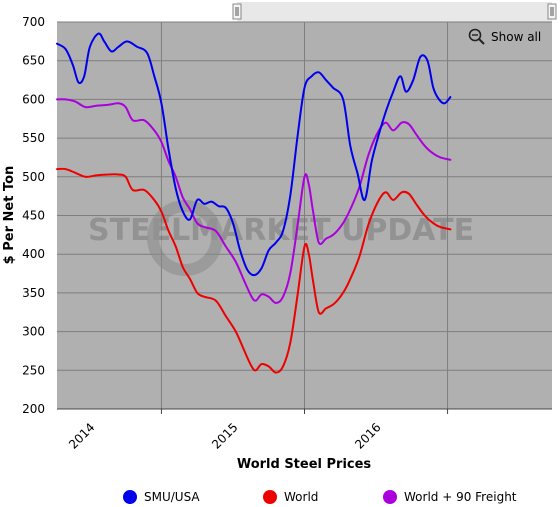 The width and height of the screenshot is (560, 507). What do you see at coordinates (33, 61) in the screenshot?
I see `y-tick-label: 650` at bounding box center [33, 61].